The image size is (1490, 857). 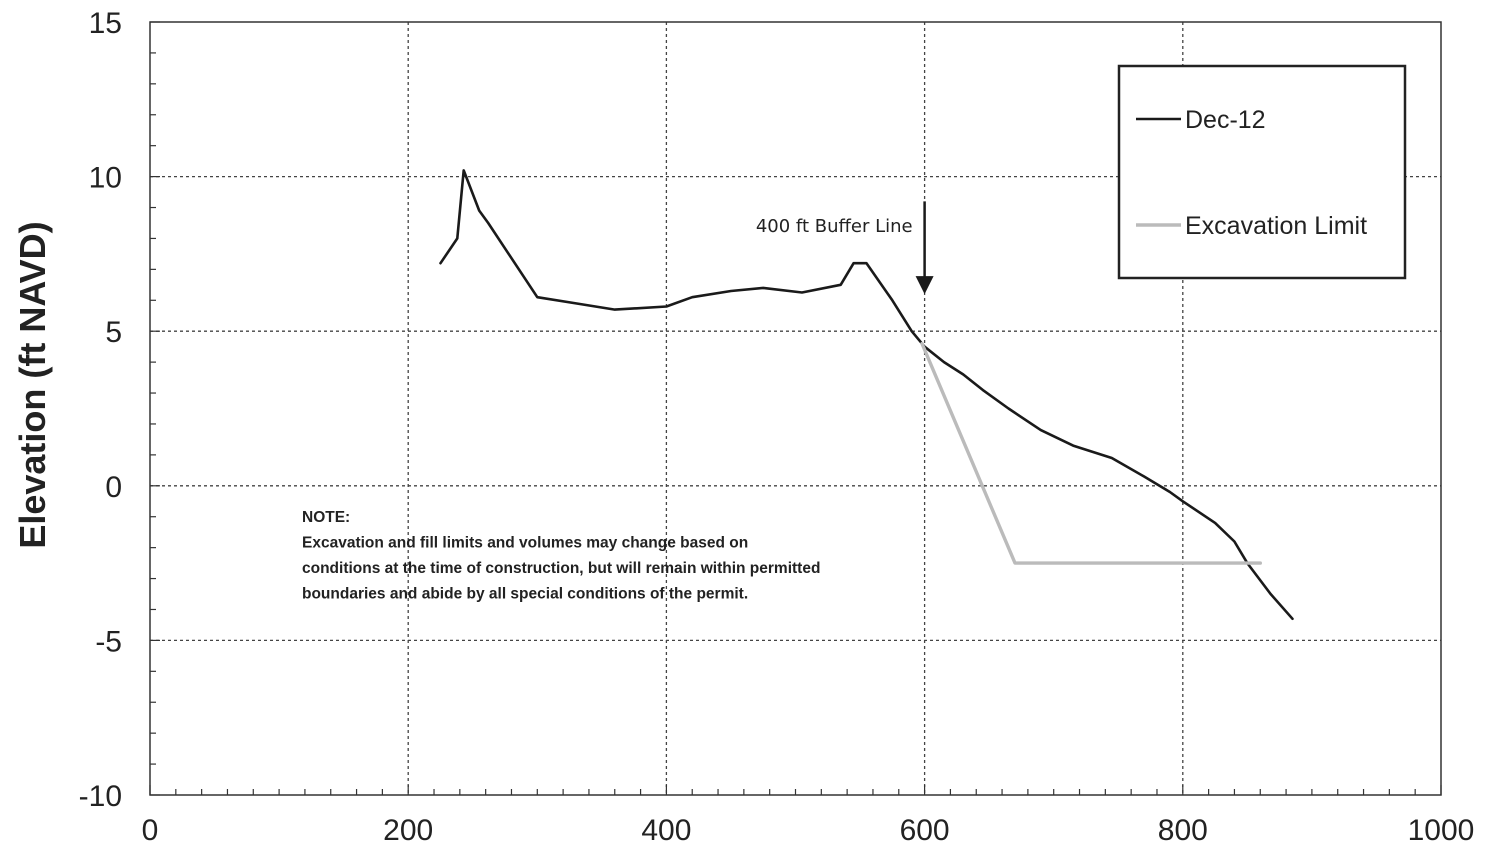 I want to click on y-axis-label: Elevation (ft NAVD), so click(x=32, y=384).